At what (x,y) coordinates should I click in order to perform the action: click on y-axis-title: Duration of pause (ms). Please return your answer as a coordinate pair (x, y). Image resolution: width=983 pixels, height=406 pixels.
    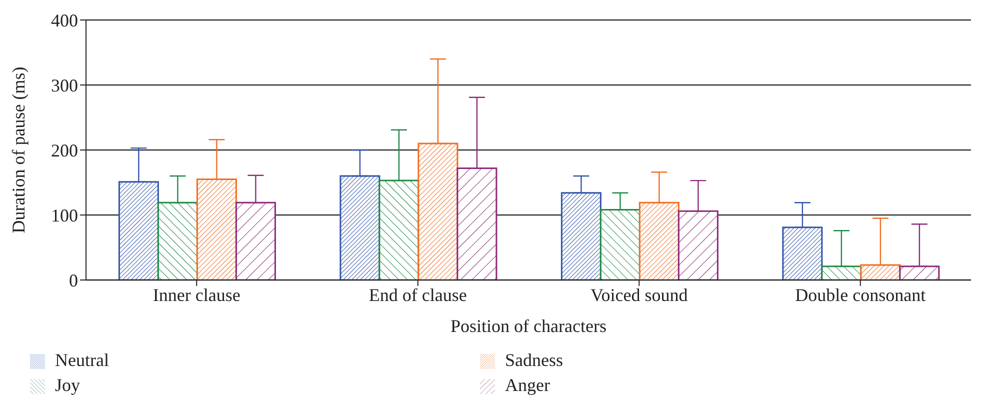
    Looking at the image, I should click on (18, 150).